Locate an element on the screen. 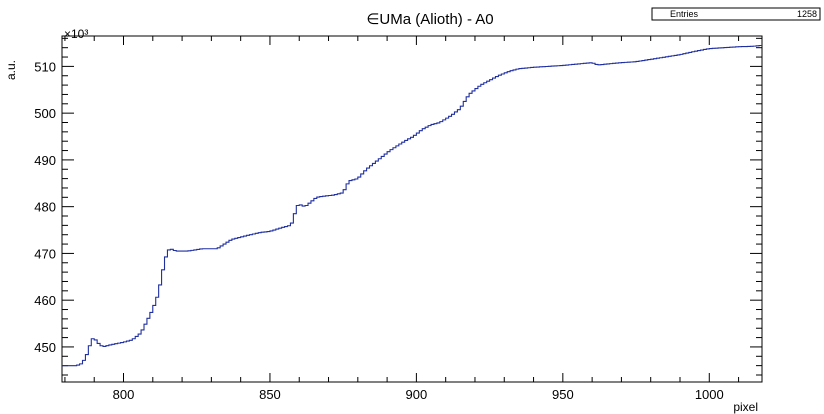  x-tick-label: 850 is located at coordinates (270, 394).